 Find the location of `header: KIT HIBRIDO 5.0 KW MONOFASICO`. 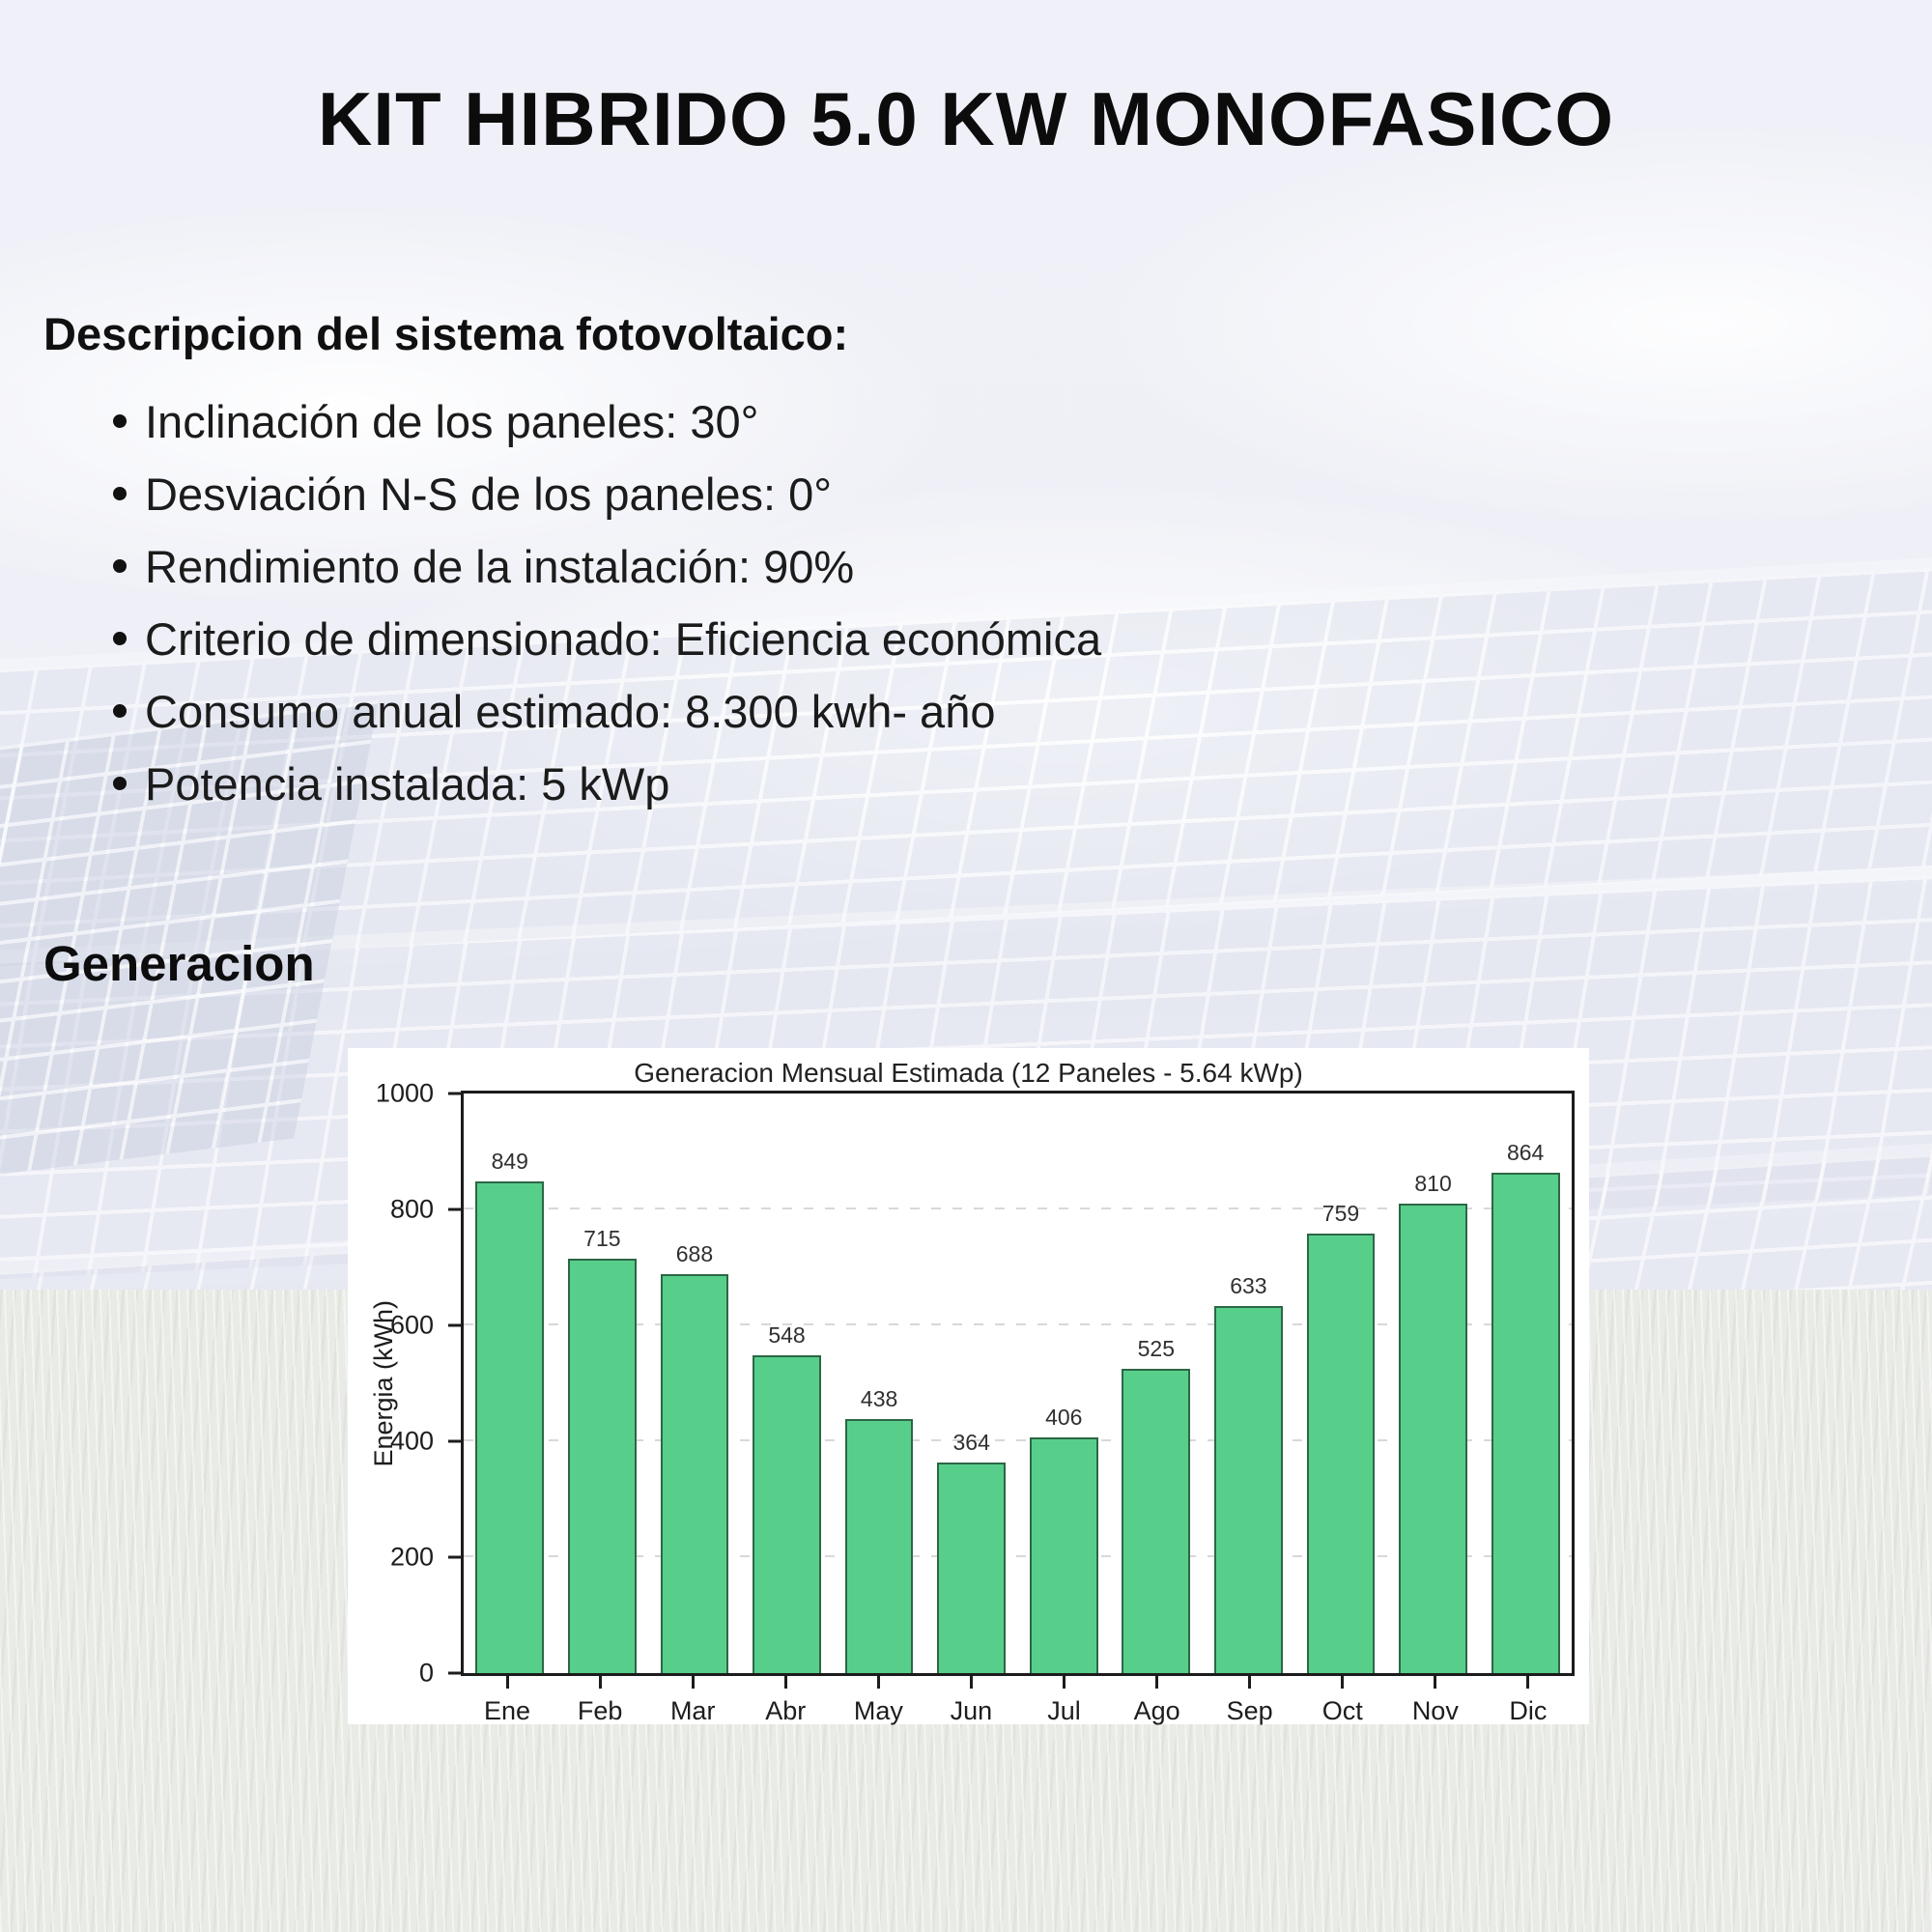

header: KIT HIBRIDO 5.0 KW MONOFASICO is located at coordinates (966, 119).